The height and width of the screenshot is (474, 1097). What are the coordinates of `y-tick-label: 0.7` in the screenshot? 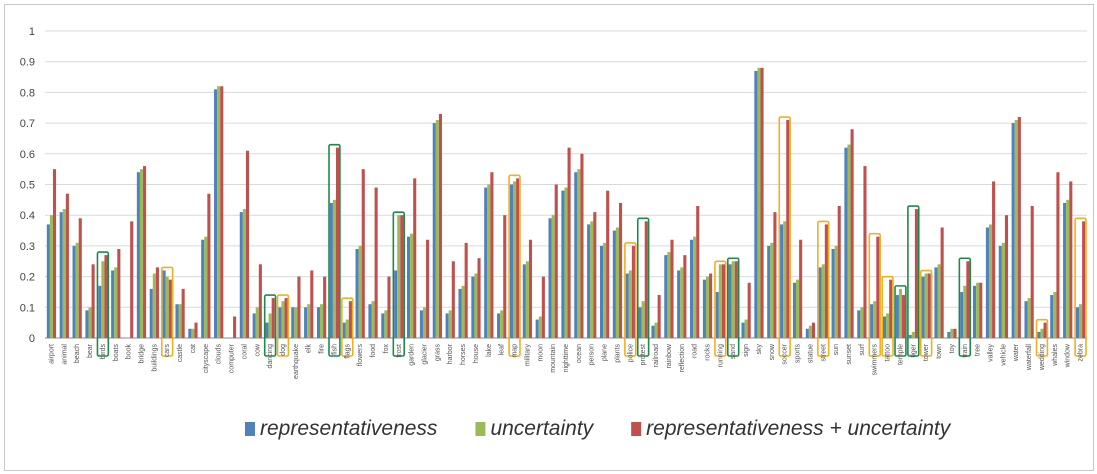 It's located at (27, 124).